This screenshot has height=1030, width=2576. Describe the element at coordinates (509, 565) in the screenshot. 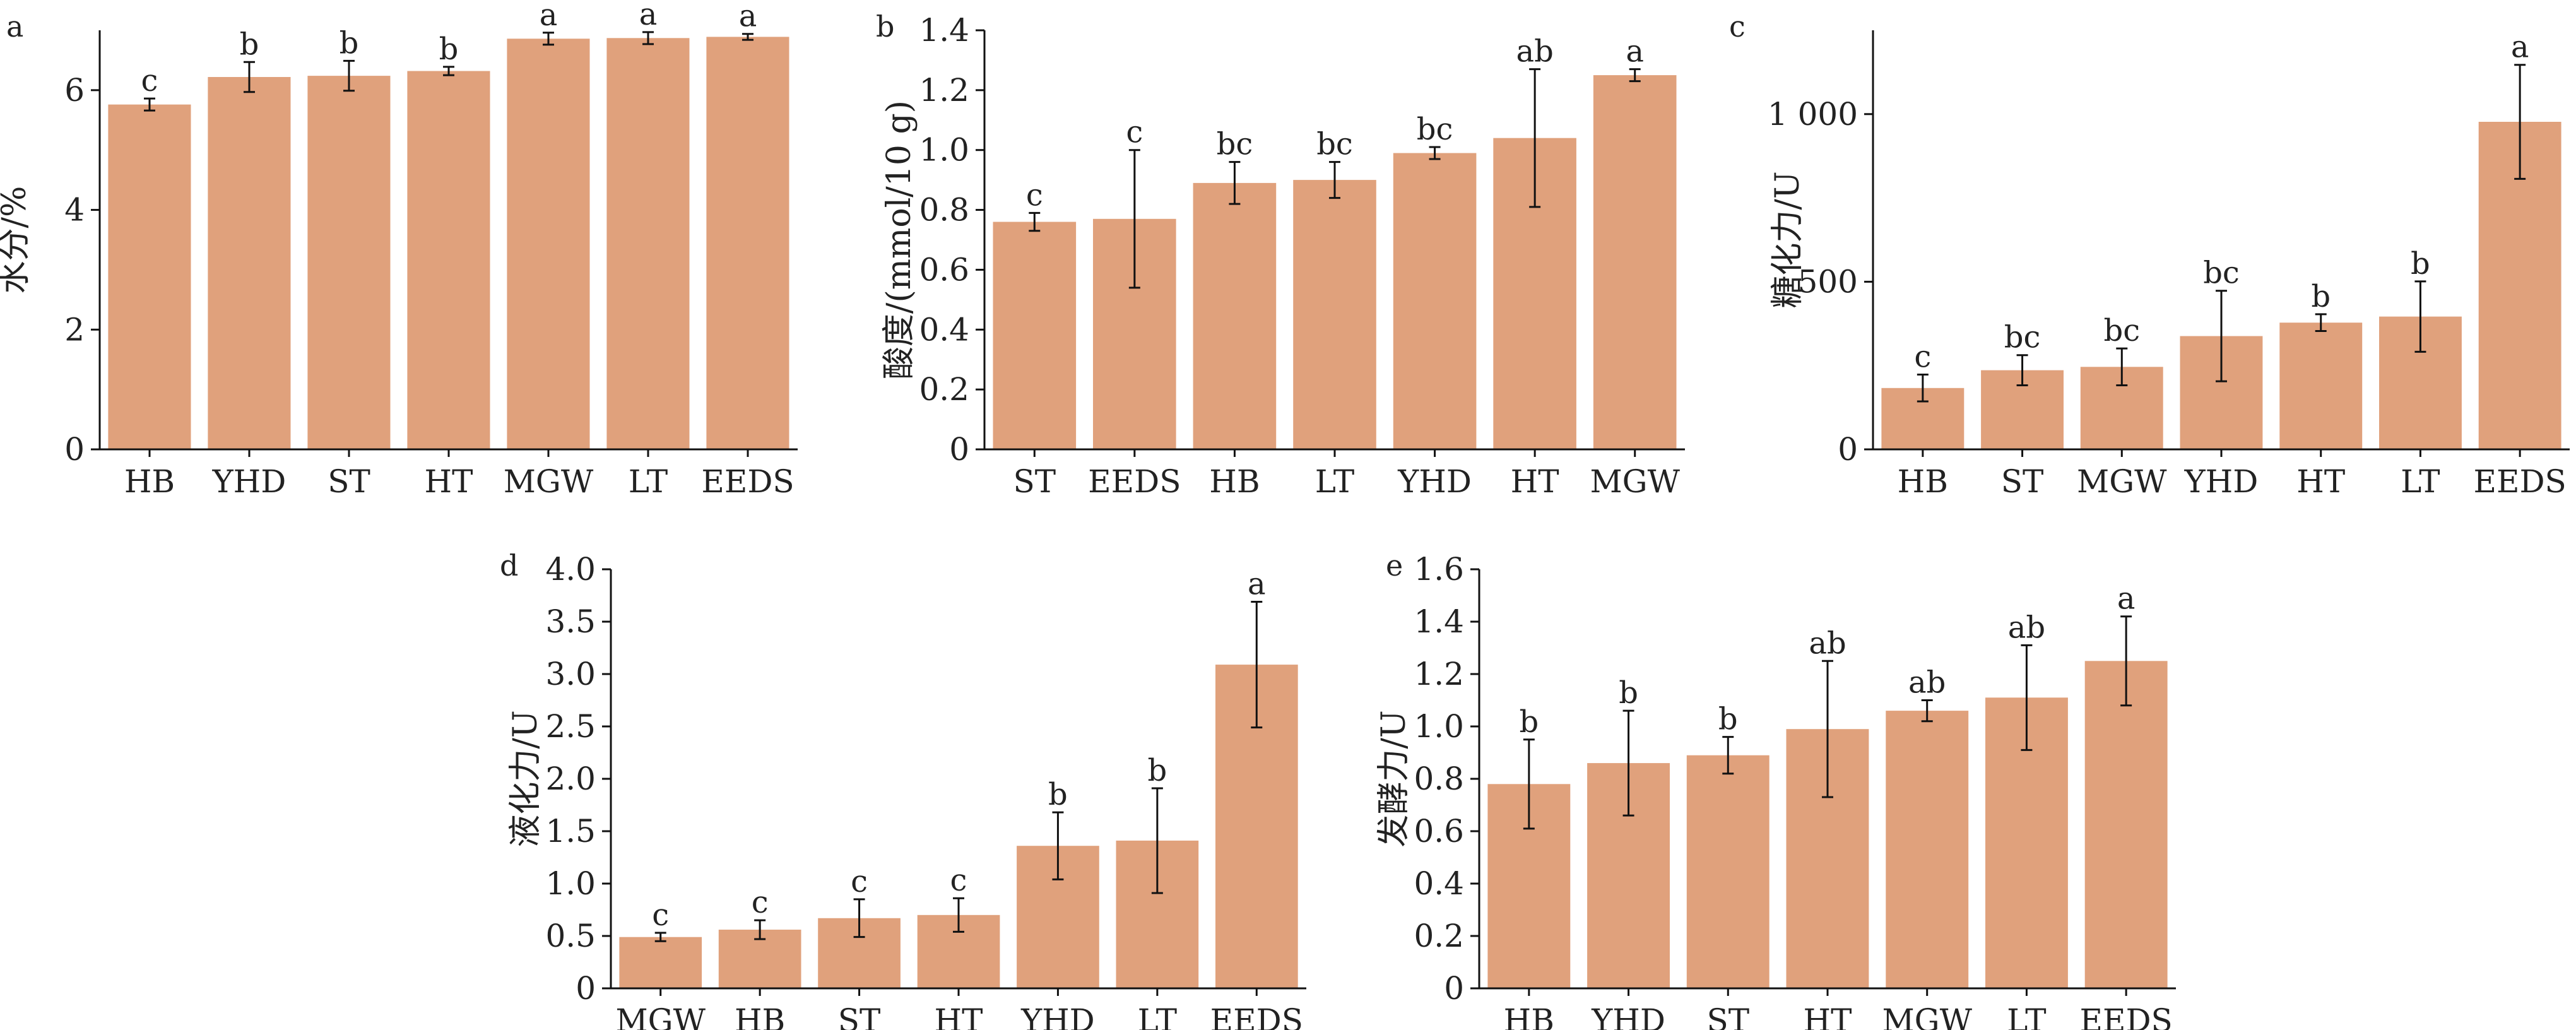

I see `panel-label: d` at that location.